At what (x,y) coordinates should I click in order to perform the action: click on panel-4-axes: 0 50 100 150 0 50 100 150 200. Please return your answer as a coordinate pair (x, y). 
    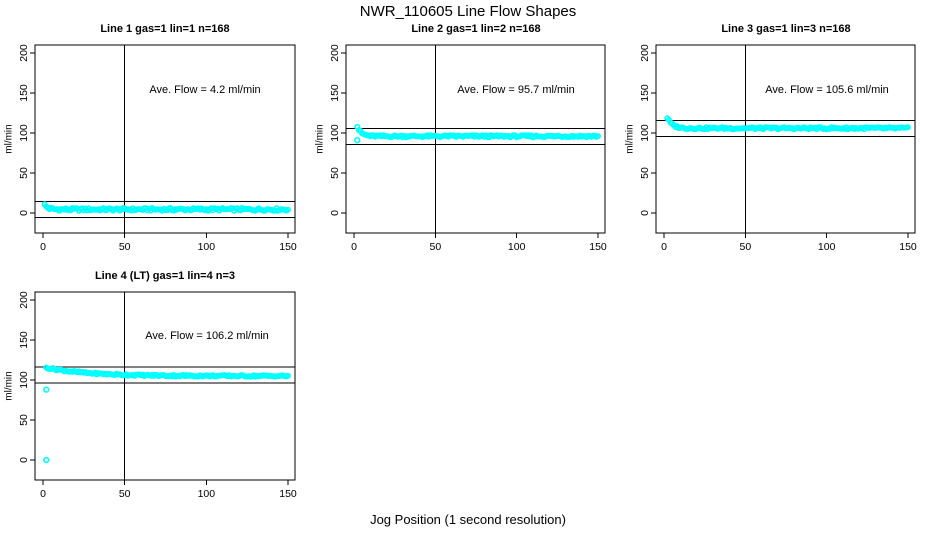
    Looking at the image, I should click on (157, 395).